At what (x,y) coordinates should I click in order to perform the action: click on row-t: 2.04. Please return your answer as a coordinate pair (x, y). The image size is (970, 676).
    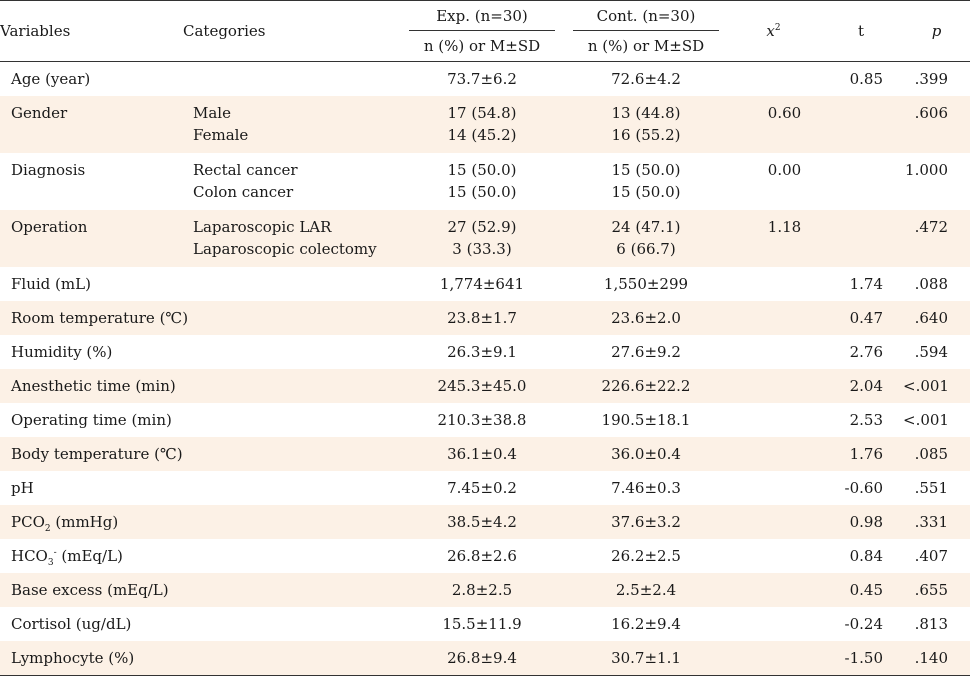
    Looking at the image, I should click on (866, 386).